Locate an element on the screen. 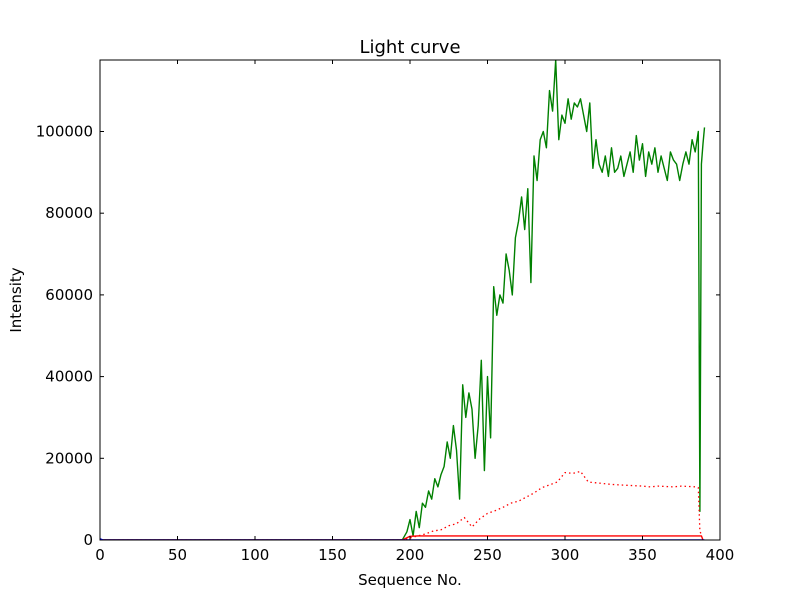  series-3-line is located at coordinates (402, 537).